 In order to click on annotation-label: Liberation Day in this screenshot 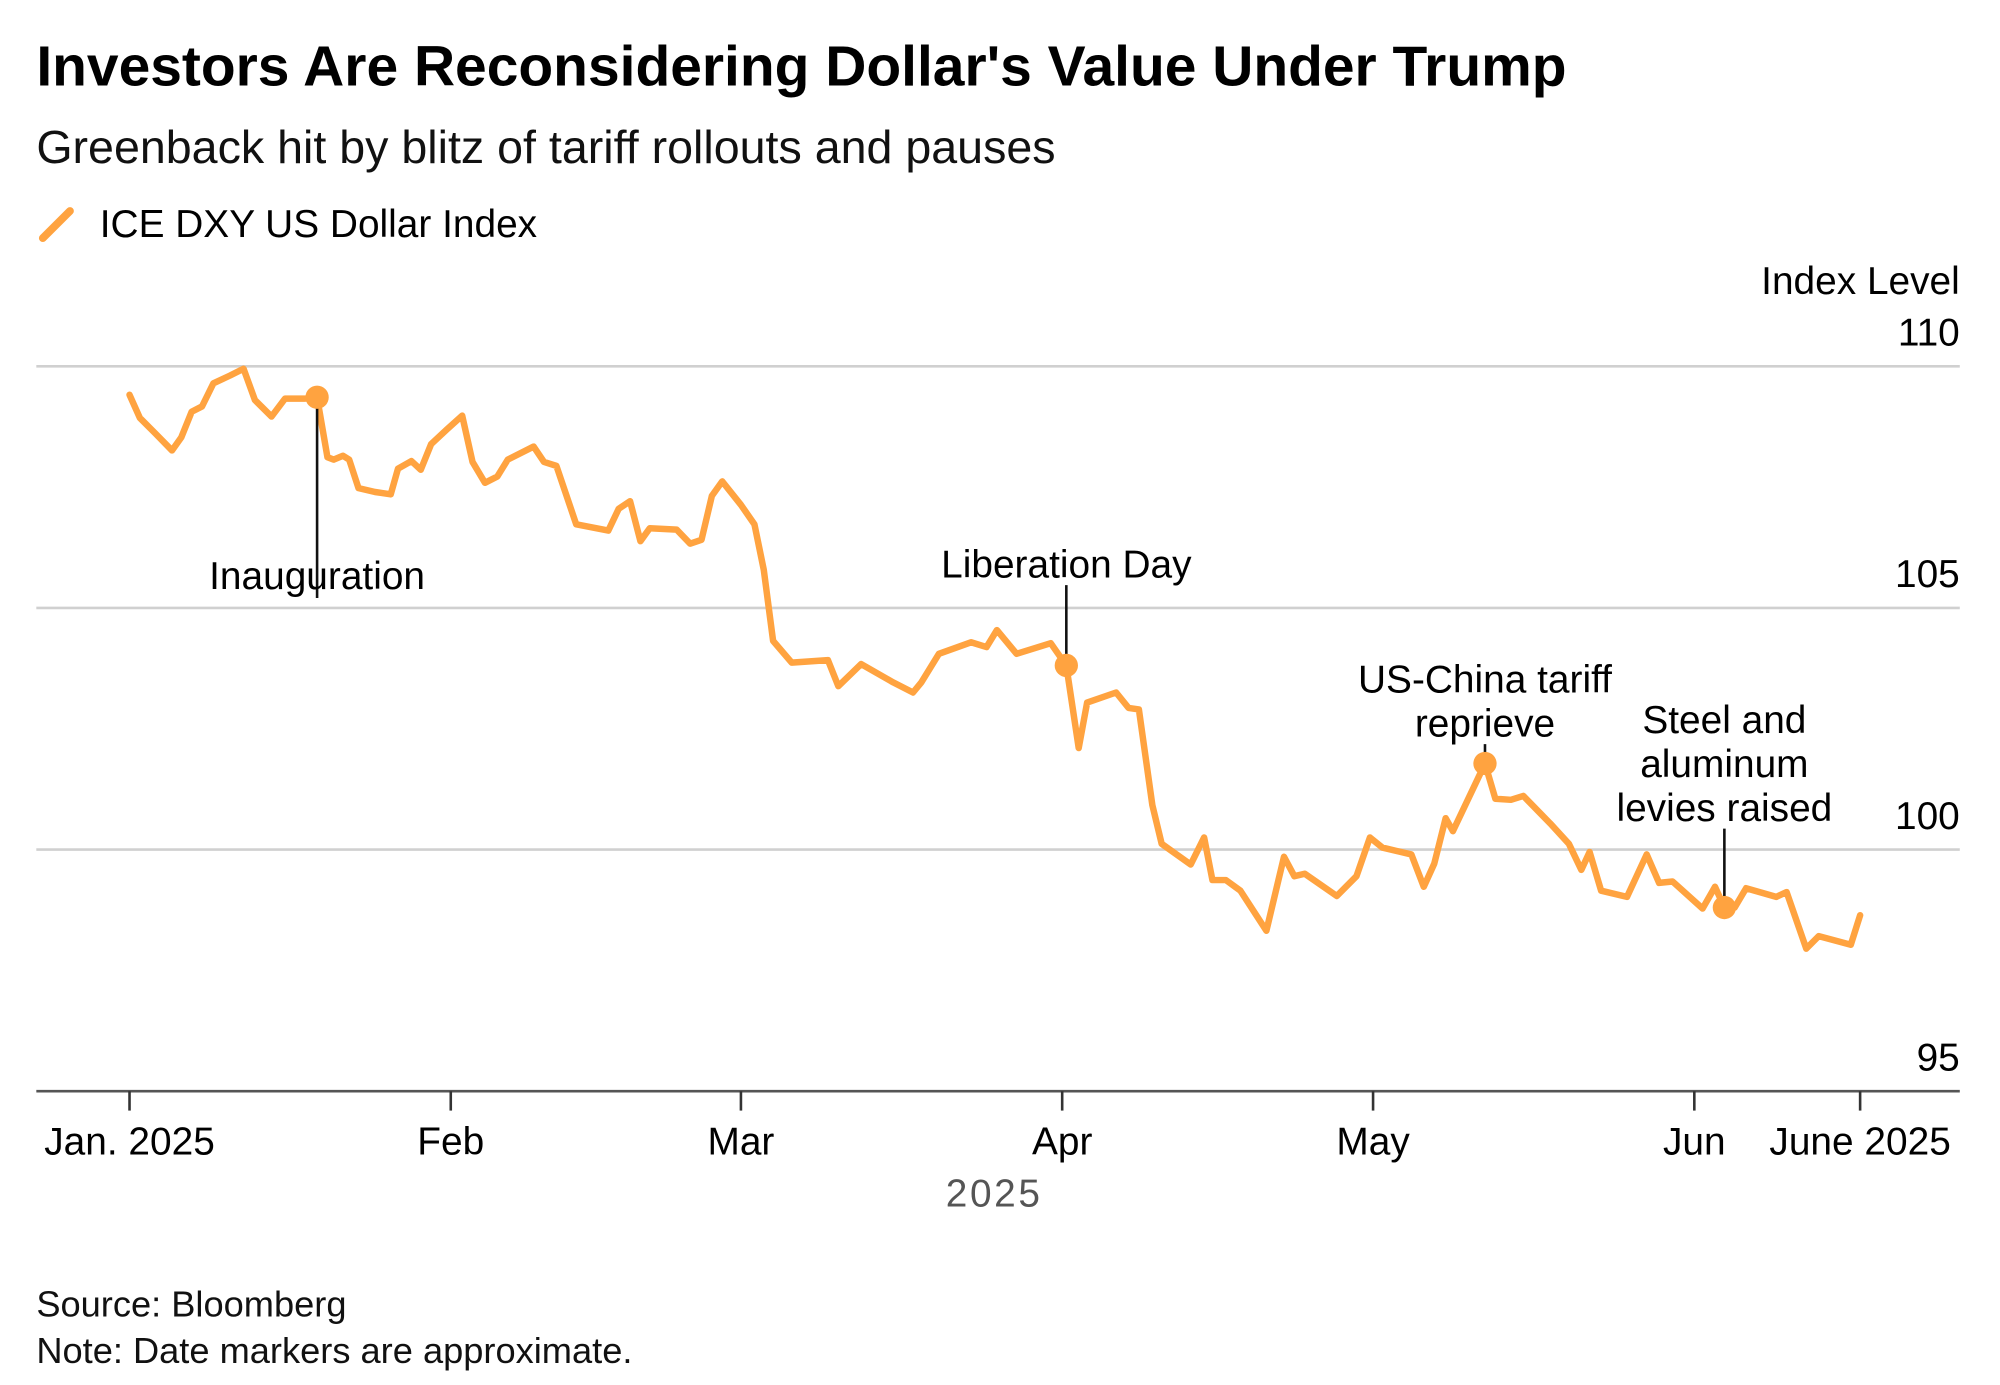, I will do `click(1066, 564)`.